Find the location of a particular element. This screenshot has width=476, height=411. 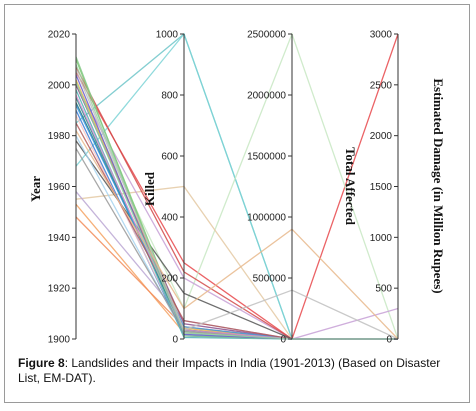

tick-label: 2500 is located at coordinates (381, 85).